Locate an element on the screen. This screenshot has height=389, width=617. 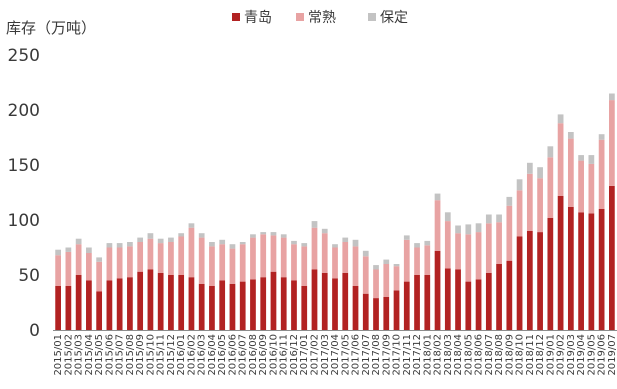
y-tick-label: 150 is located at coordinates (24, 166).